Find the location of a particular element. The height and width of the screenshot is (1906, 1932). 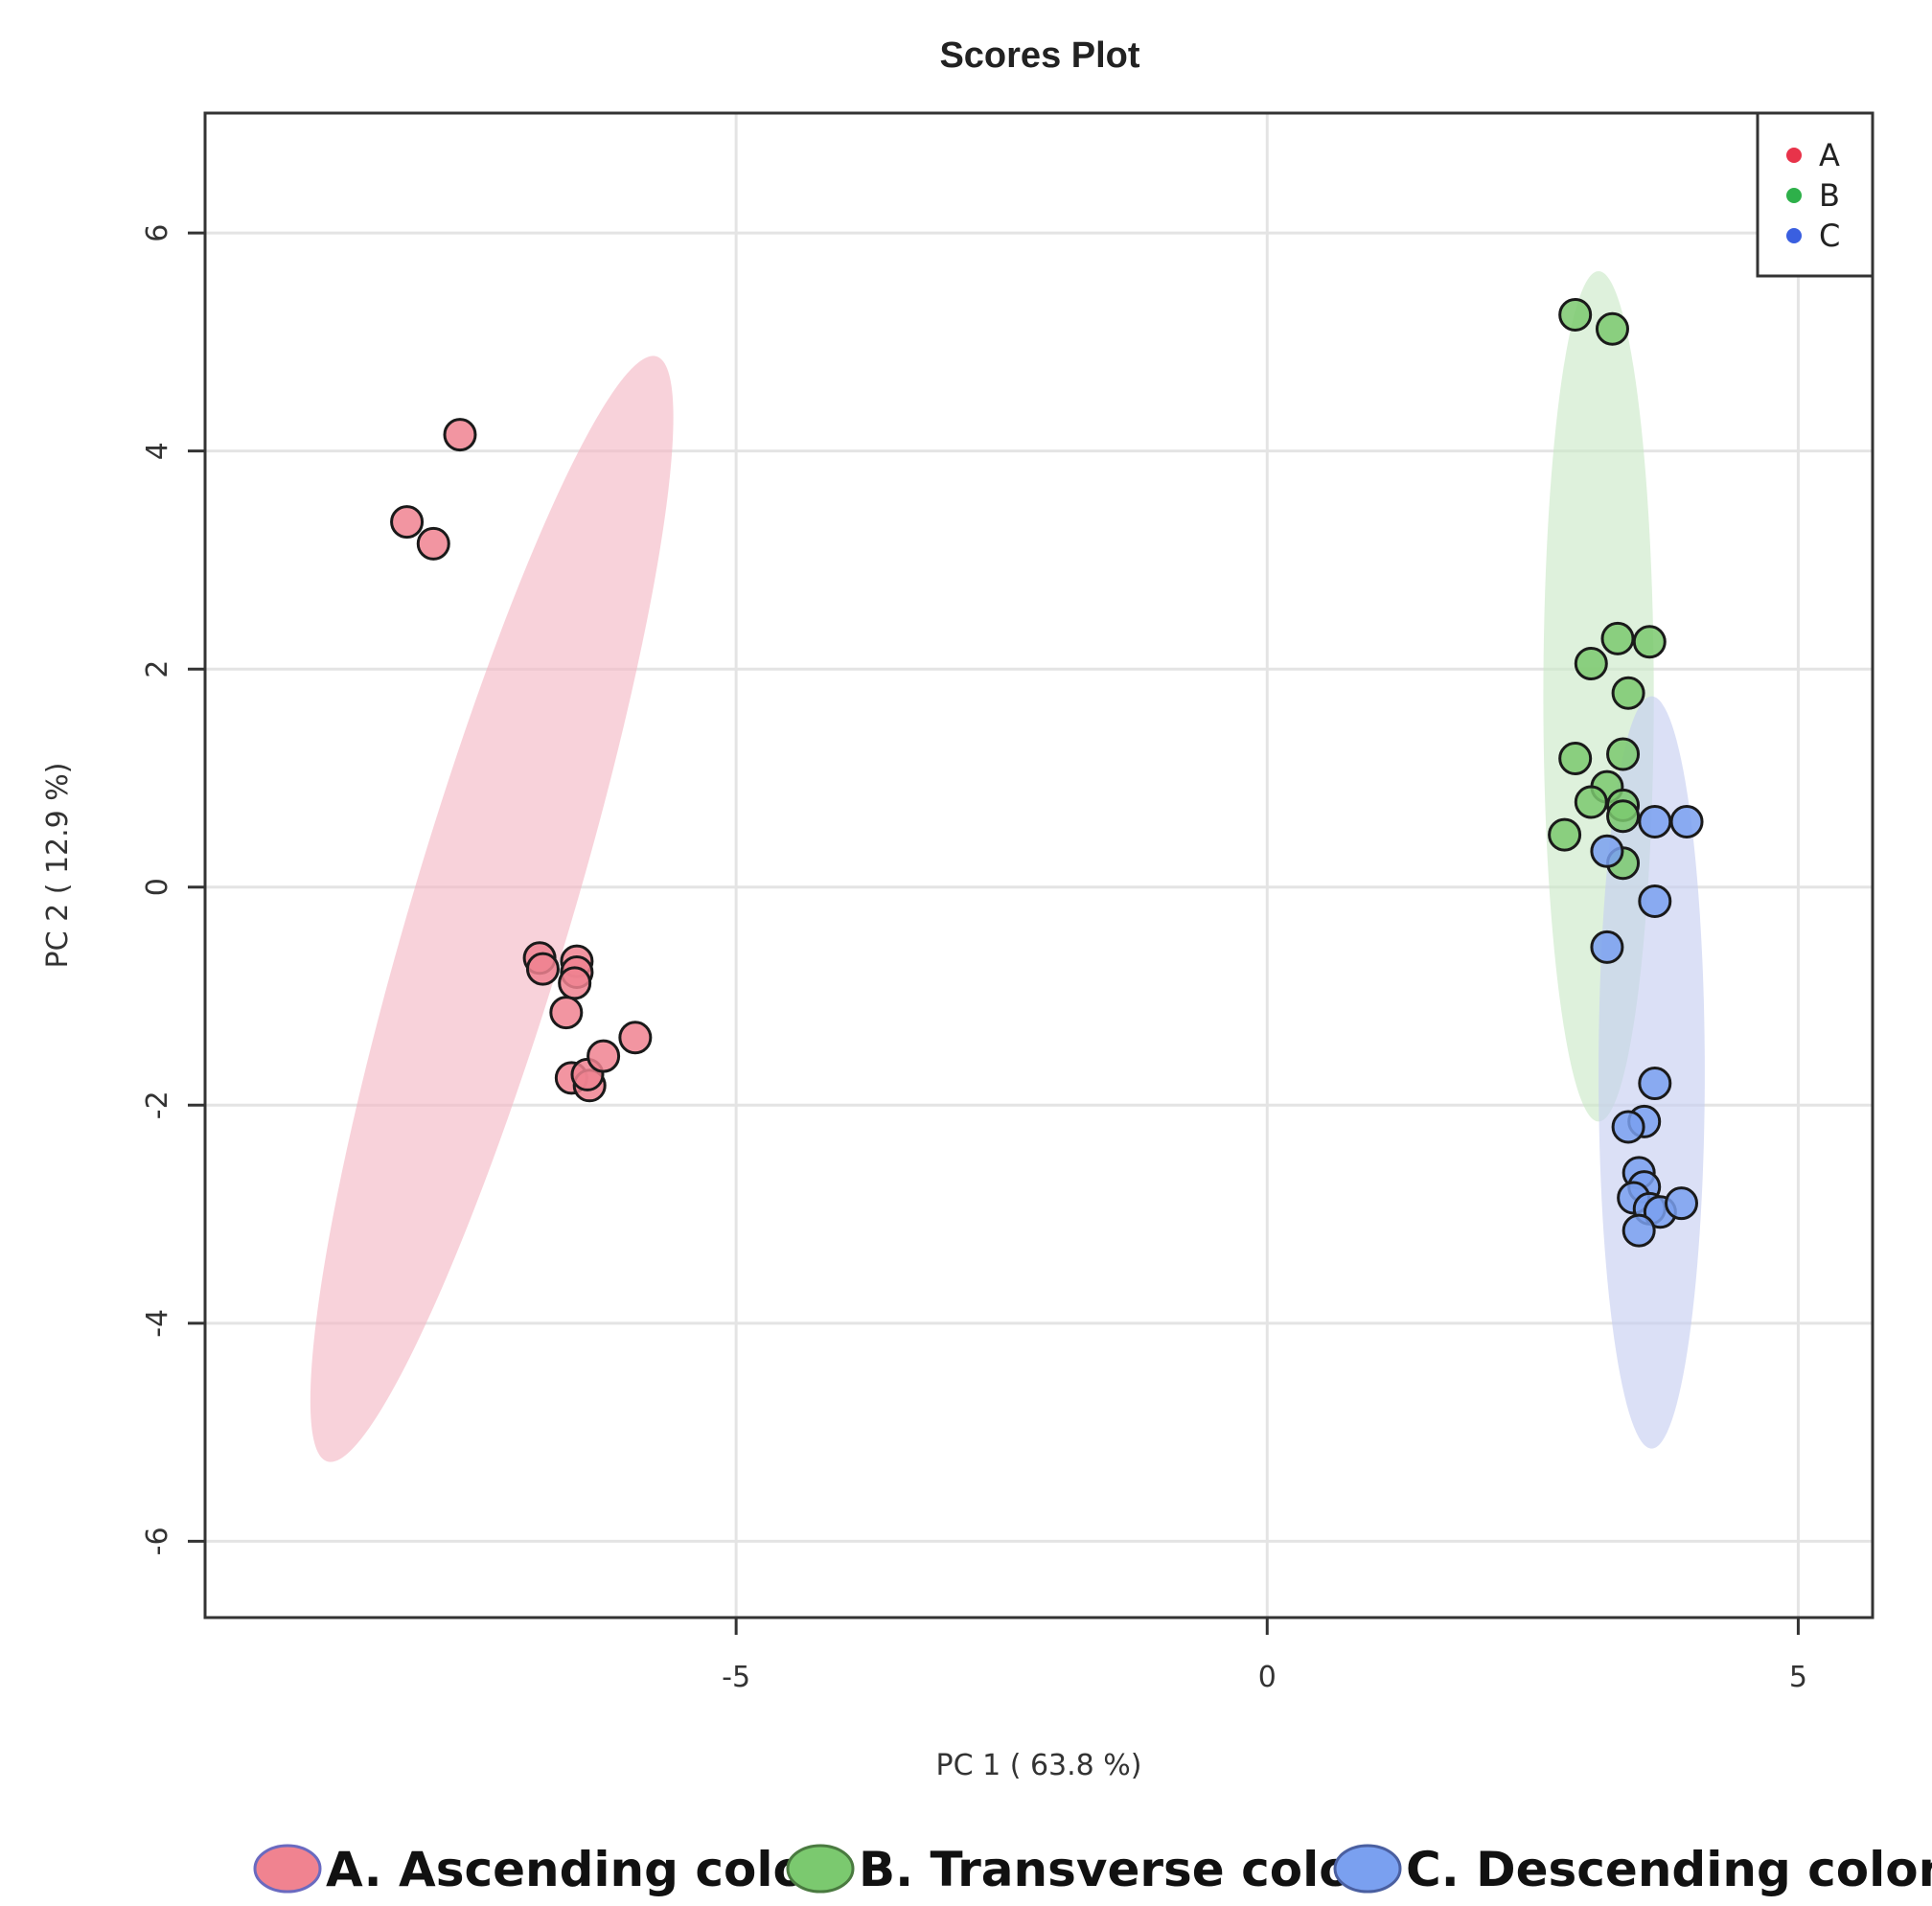

y-tick-label: -4 is located at coordinates (158, 1323).